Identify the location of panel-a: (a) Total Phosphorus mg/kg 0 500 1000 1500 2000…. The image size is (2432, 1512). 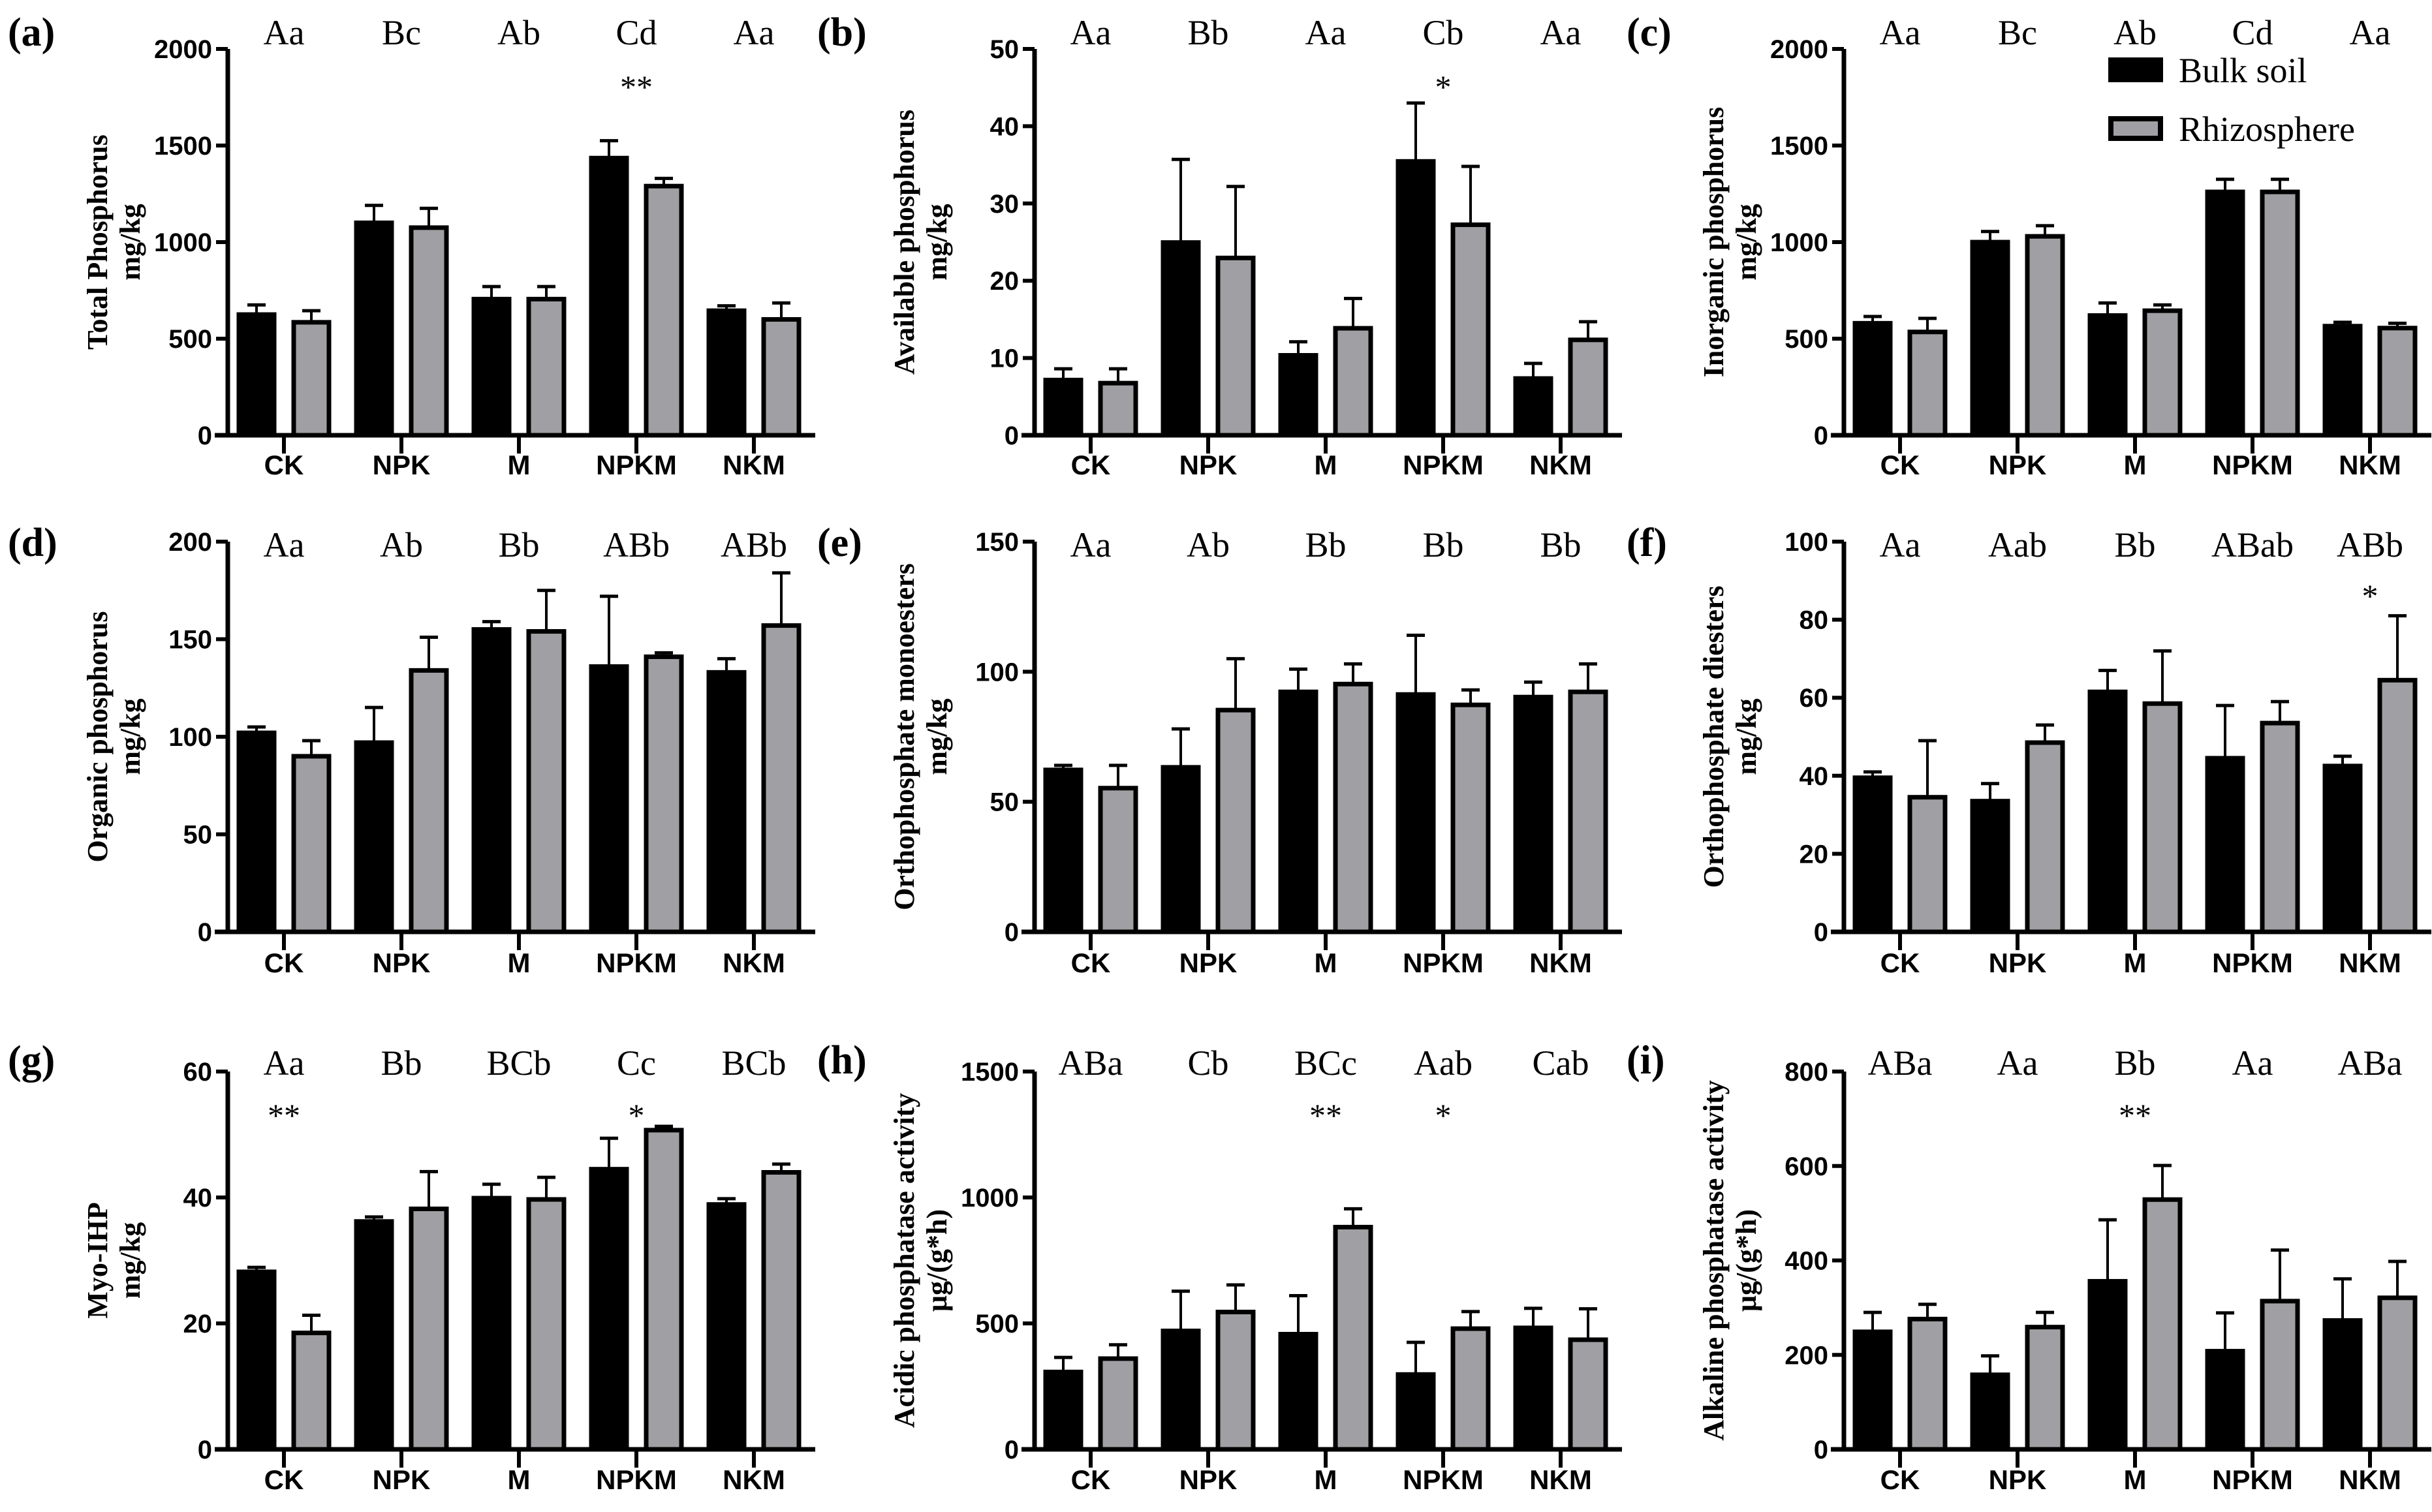
(411, 245).